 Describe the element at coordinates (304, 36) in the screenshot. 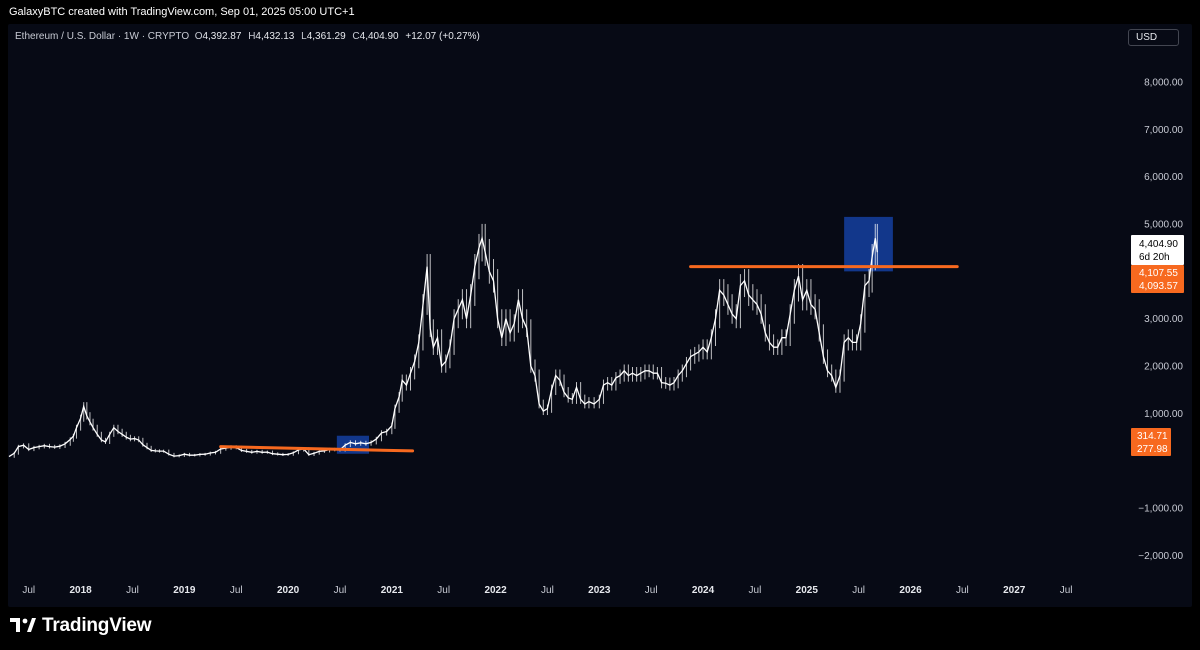

I see `low-key: L` at that location.